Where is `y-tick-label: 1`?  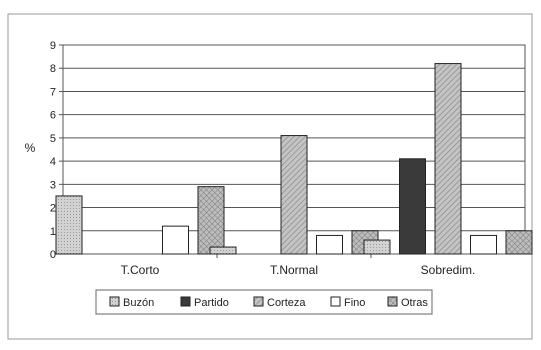
y-tick-label: 1 is located at coordinates (53, 232).